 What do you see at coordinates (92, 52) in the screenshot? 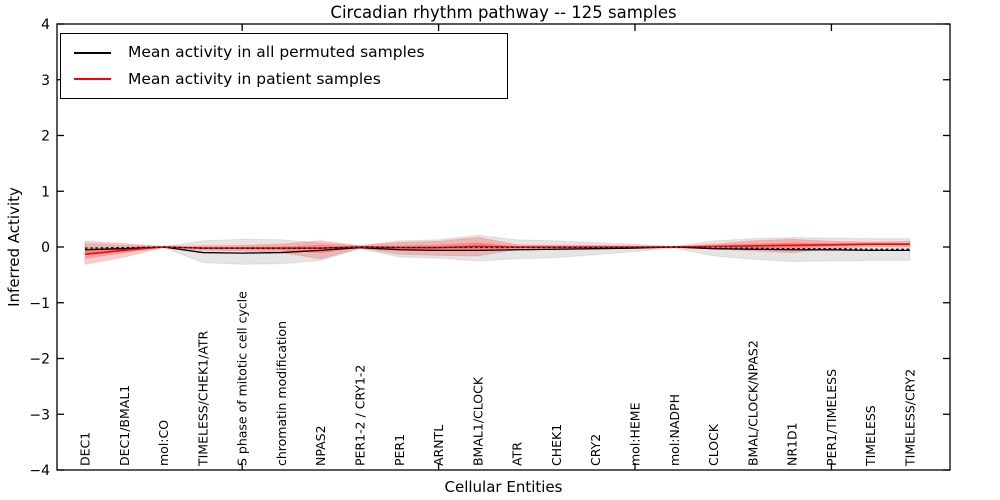
I see `permuted-line-swatch` at bounding box center [92, 52].